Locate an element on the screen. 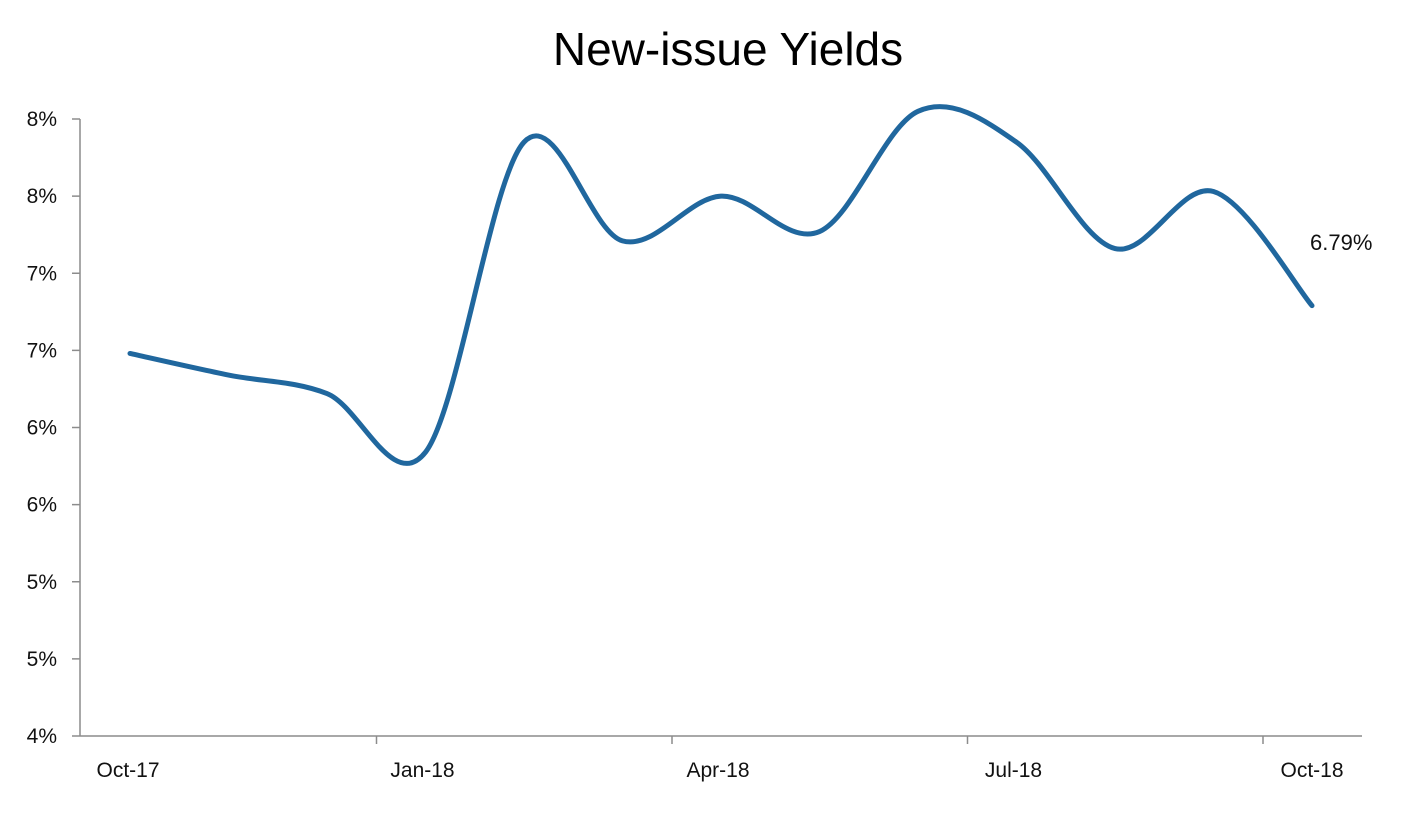 This screenshot has width=1402, height=818. data-label: 6.79% is located at coordinates (1341, 242).